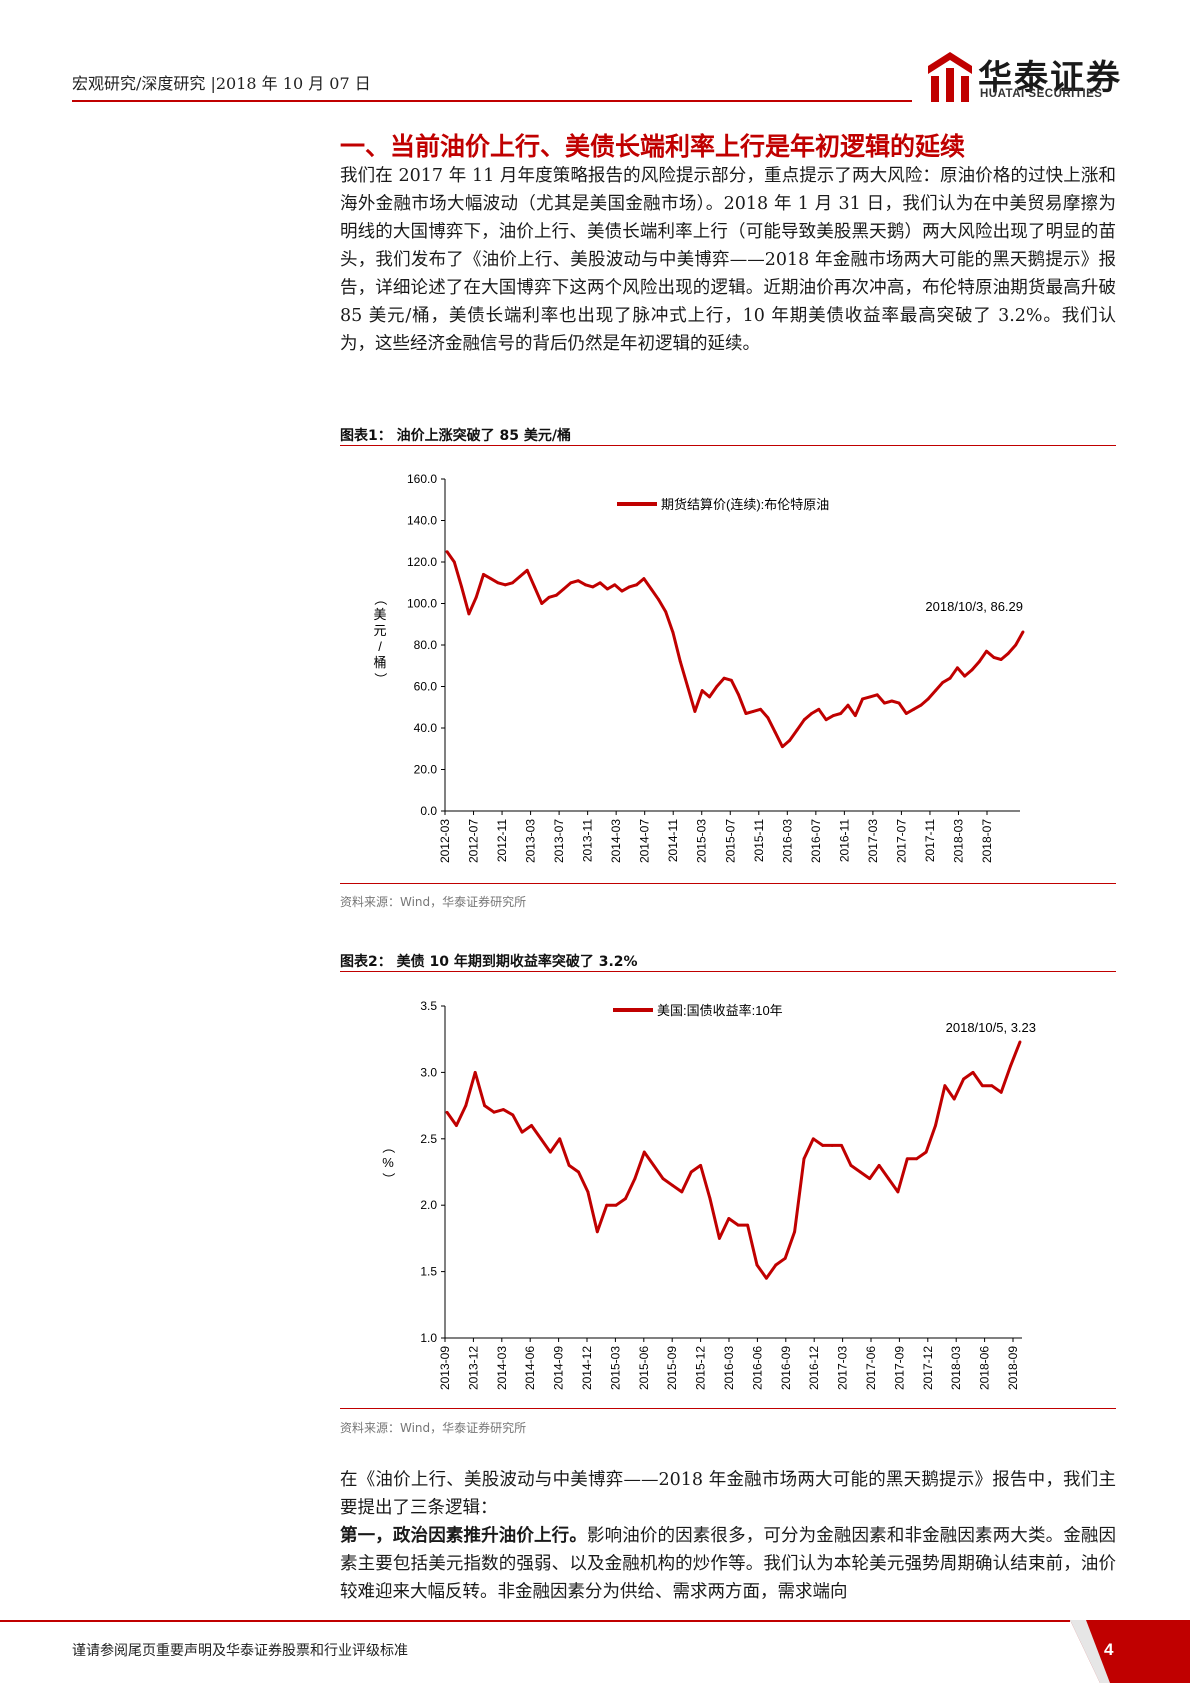 This screenshot has height=1683, width=1190. What do you see at coordinates (445, 841) in the screenshot?
I see `x-tick-label: 2012-03` at bounding box center [445, 841].